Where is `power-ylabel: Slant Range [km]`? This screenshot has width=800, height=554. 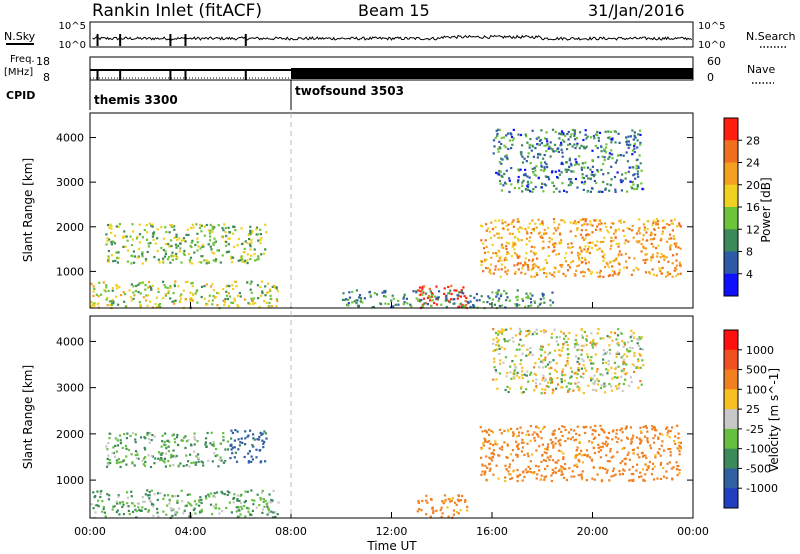 power-ylabel: Slant Range [km] is located at coordinates (28, 210).